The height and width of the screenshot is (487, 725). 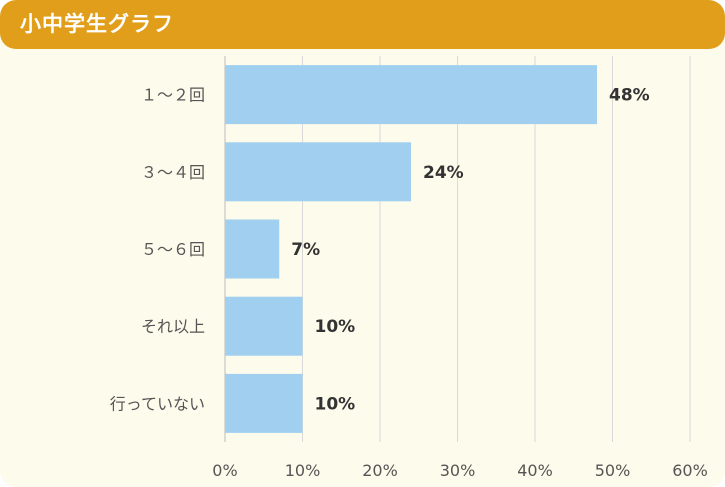 What do you see at coordinates (157, 403) in the screenshot?
I see `category-label: 行っていない` at bounding box center [157, 403].